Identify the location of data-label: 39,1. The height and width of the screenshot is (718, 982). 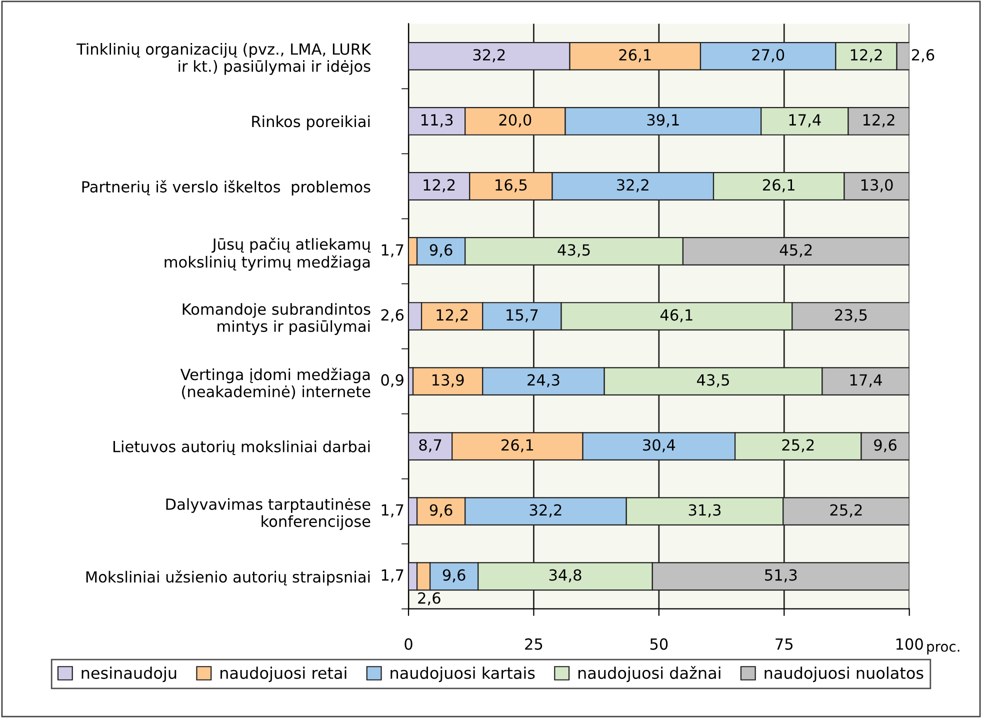
(663, 121).